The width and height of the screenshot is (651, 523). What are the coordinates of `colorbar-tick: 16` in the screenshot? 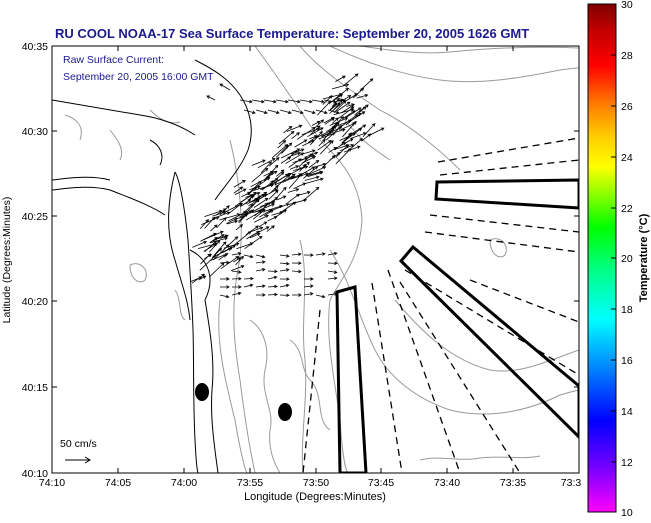 It's located at (627, 361).